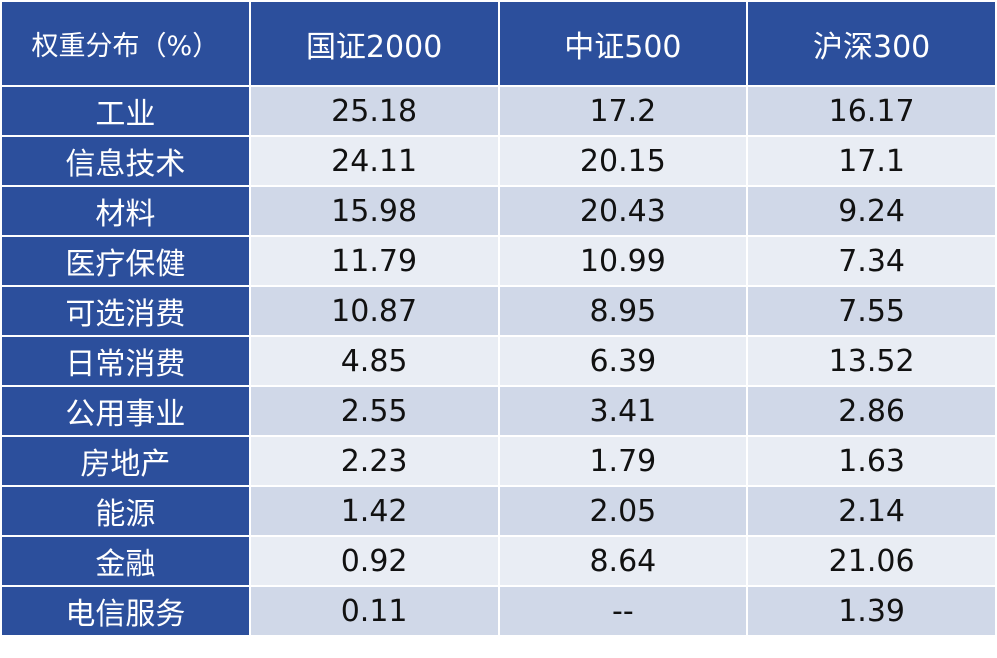 This screenshot has height=658, width=997. Describe the element at coordinates (125, 261) in the screenshot. I see `row-label: 医疗保健` at that location.